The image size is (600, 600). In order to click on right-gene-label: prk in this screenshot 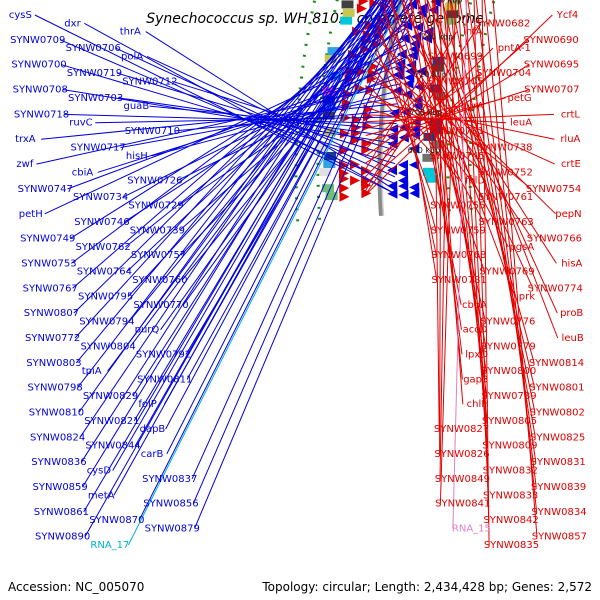, I will do `click(527, 297)`.